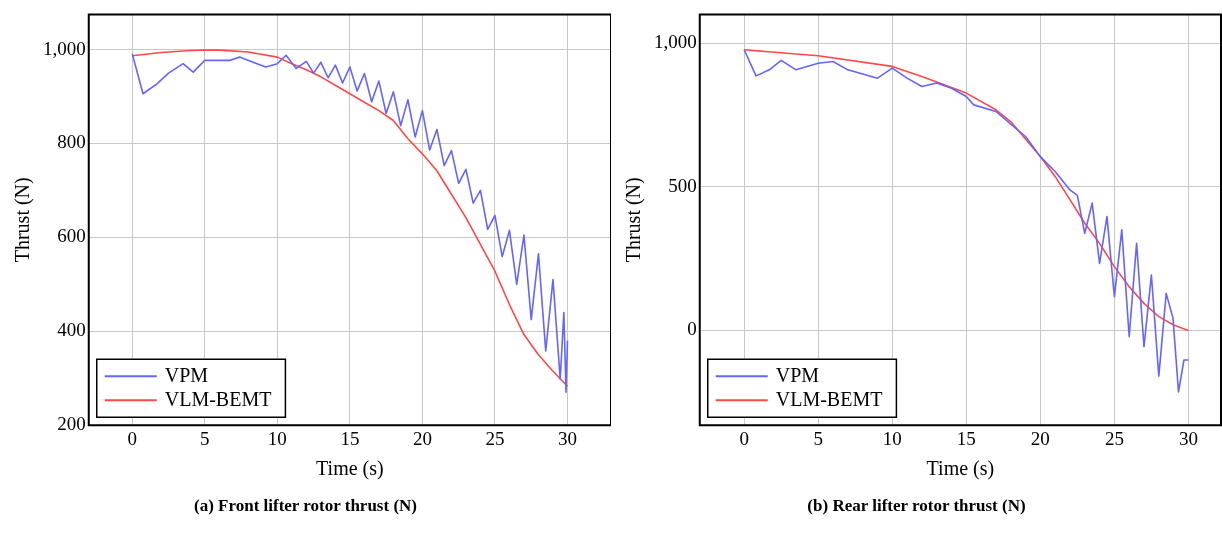  Describe the element at coordinates (916, 506) in the screenshot. I see `text: (b) Rear lifter rotor thrust (N)` at that location.